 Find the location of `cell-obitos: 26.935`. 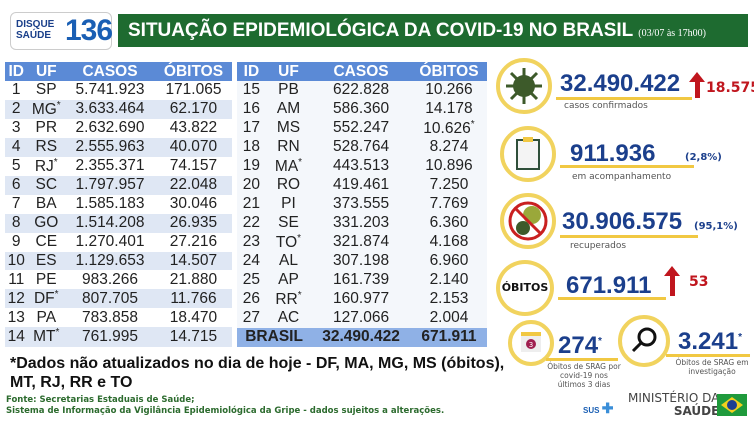

cell-obitos: 26.935 is located at coordinates (193, 223).